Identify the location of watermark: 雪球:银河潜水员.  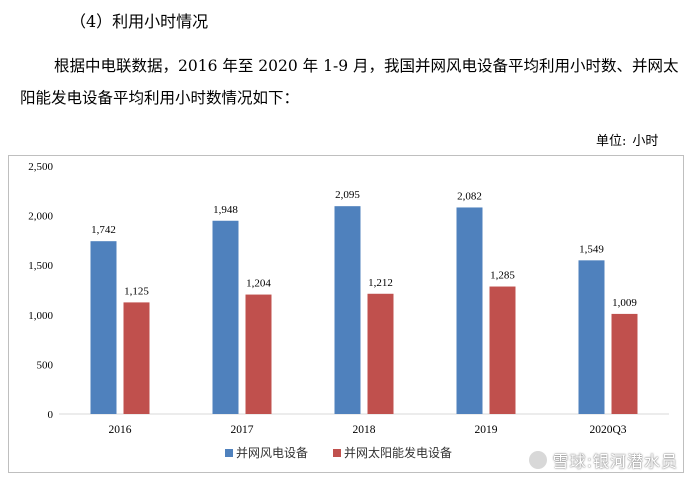
(603, 460).